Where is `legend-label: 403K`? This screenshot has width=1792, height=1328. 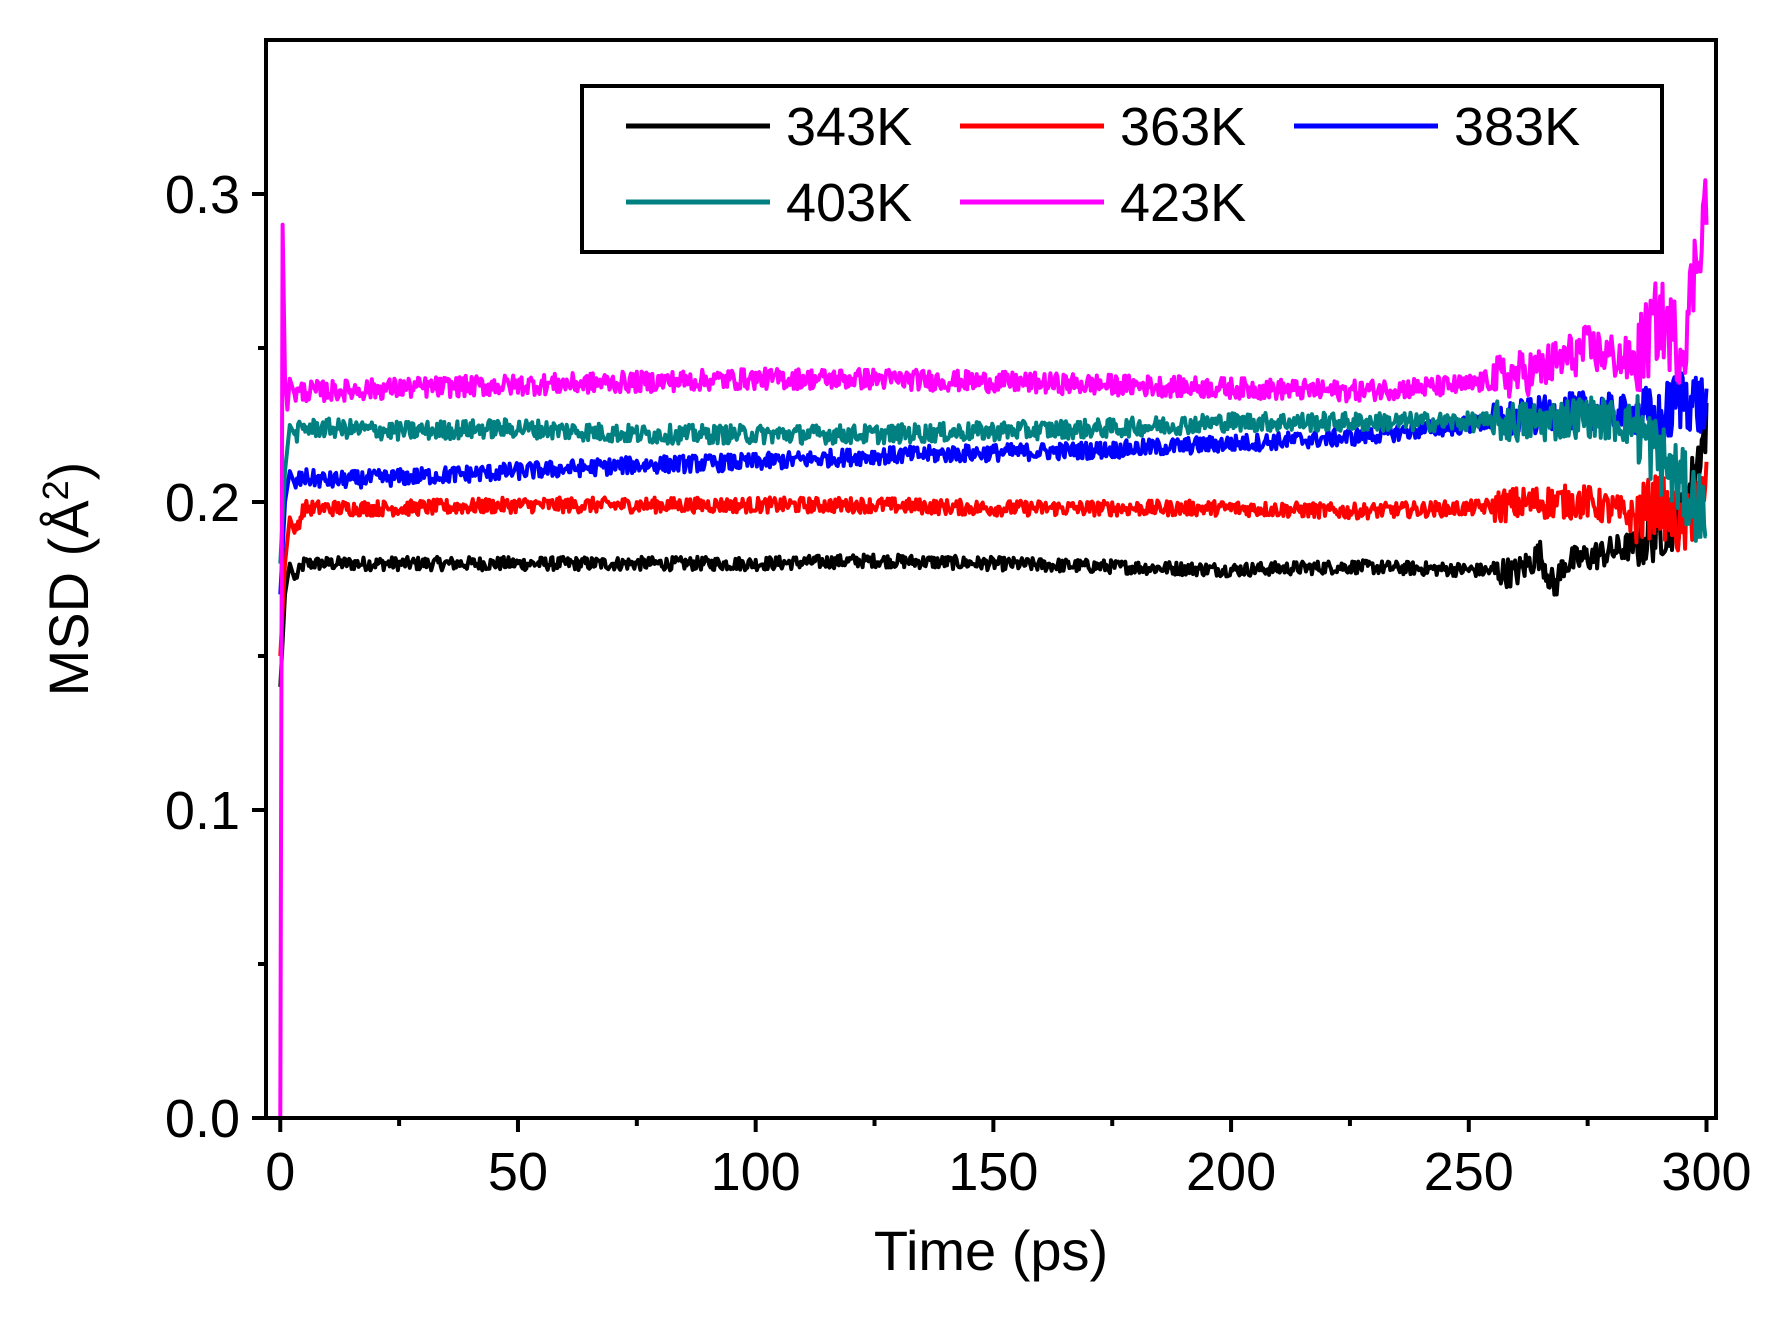 legend-label: 403K is located at coordinates (849, 203).